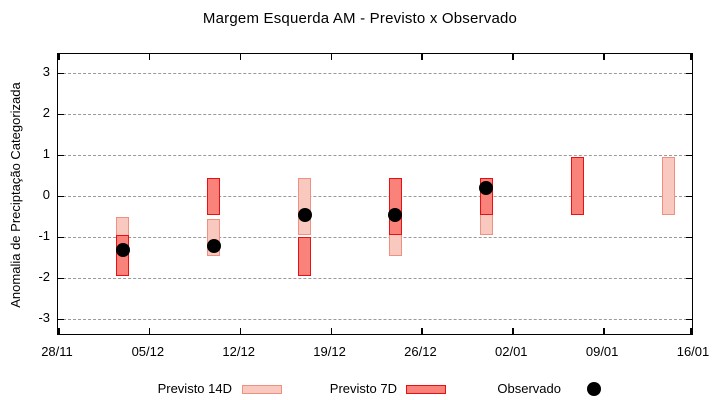  What do you see at coordinates (46, 154) in the screenshot?
I see `y-tick-label: 1` at bounding box center [46, 154].